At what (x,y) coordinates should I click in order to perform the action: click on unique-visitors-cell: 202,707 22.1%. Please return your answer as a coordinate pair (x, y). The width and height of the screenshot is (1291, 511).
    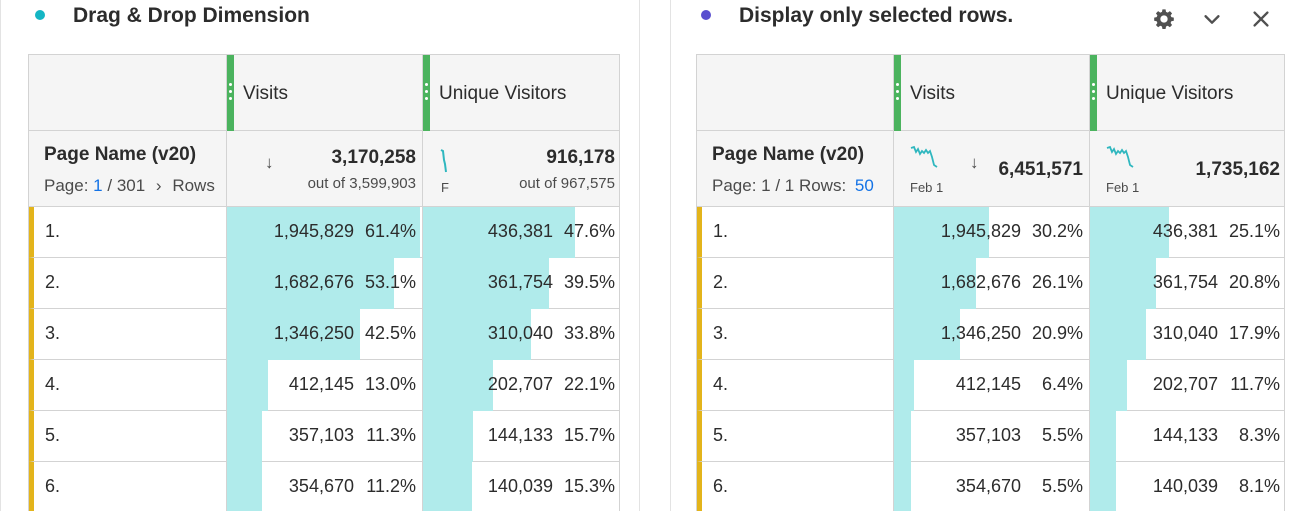
    Looking at the image, I should click on (520, 385).